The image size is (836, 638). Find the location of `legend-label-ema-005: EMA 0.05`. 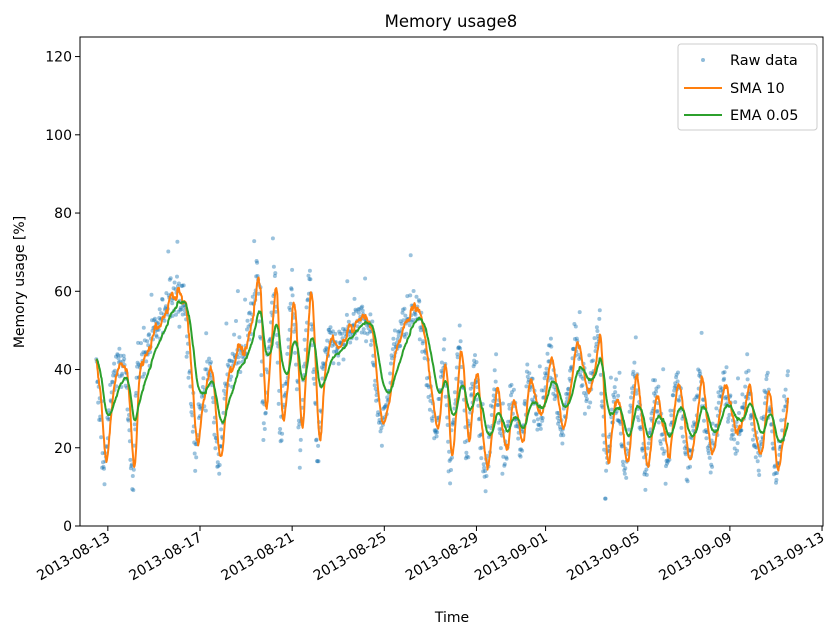

legend-label-ema-005: EMA 0.05 is located at coordinates (764, 116).